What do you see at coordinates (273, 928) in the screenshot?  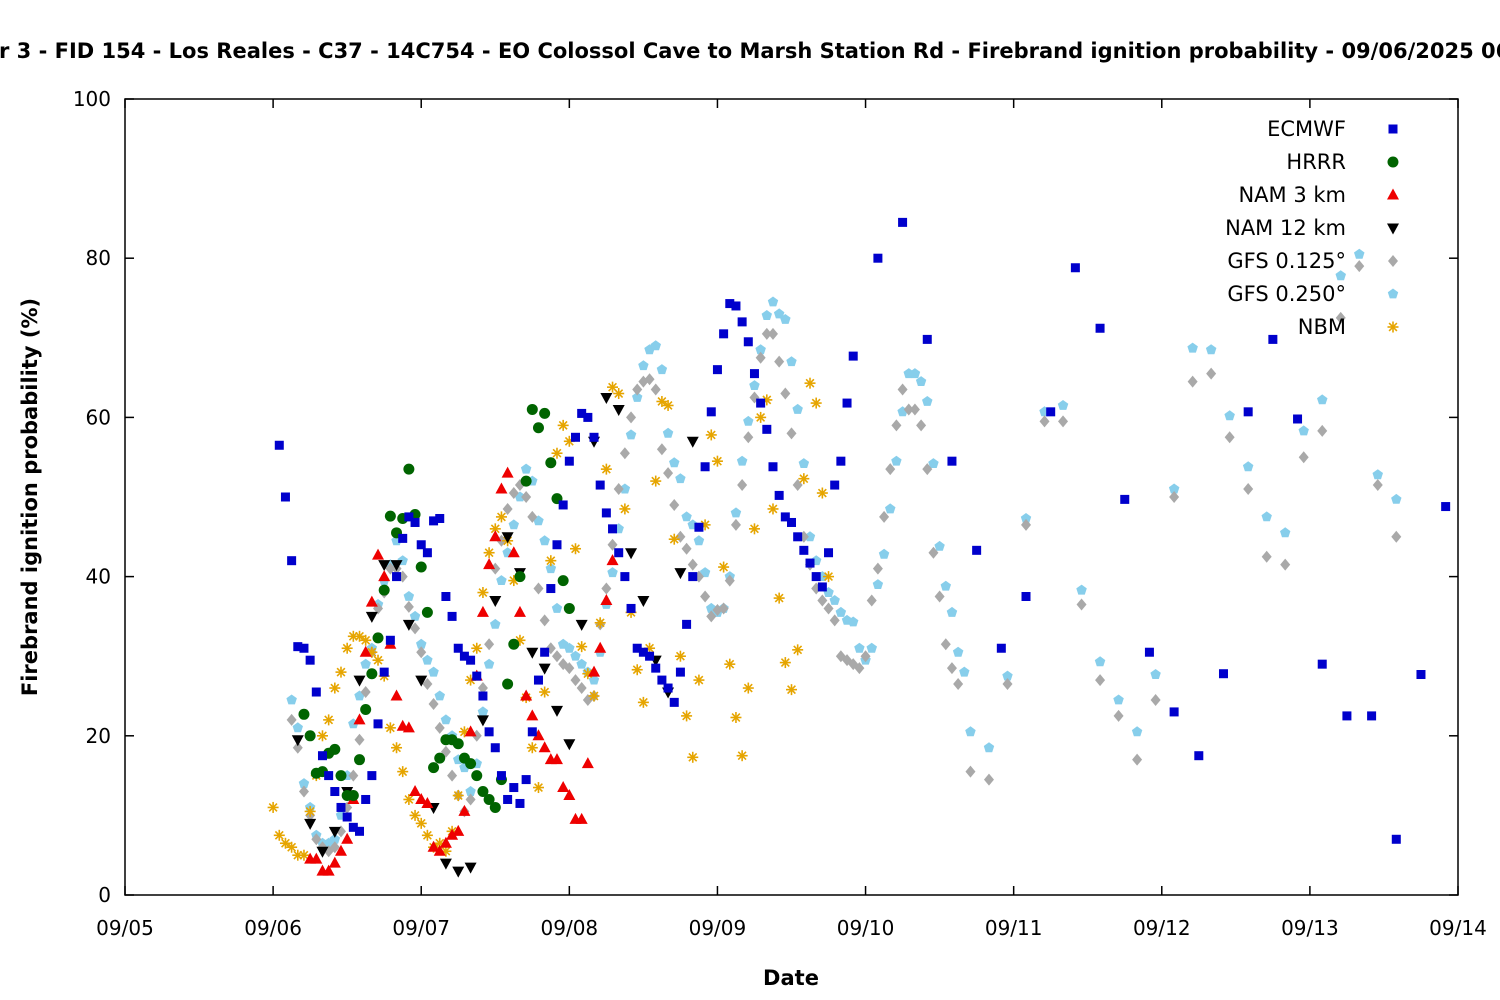 I see `x-tick-label: 09/06` at bounding box center [273, 928].